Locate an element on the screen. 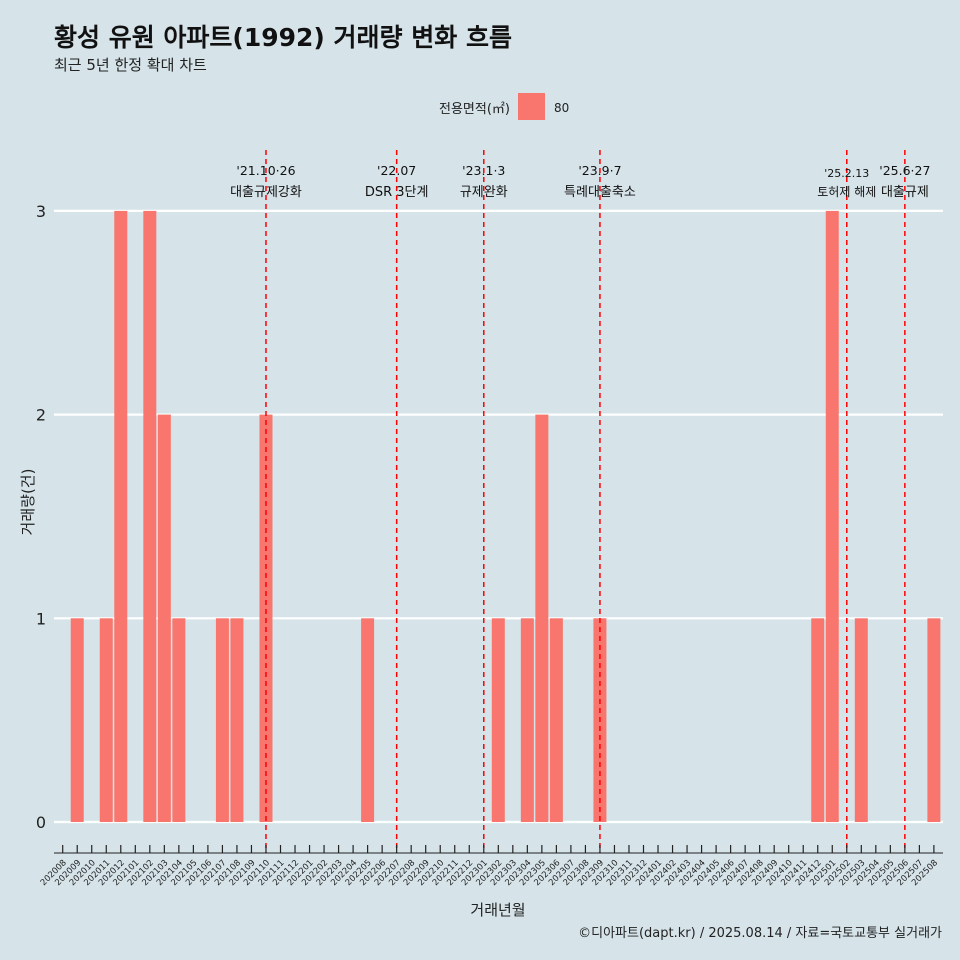 The height and width of the screenshot is (960, 960). annotation-date: '25.6·27 is located at coordinates (904, 170).